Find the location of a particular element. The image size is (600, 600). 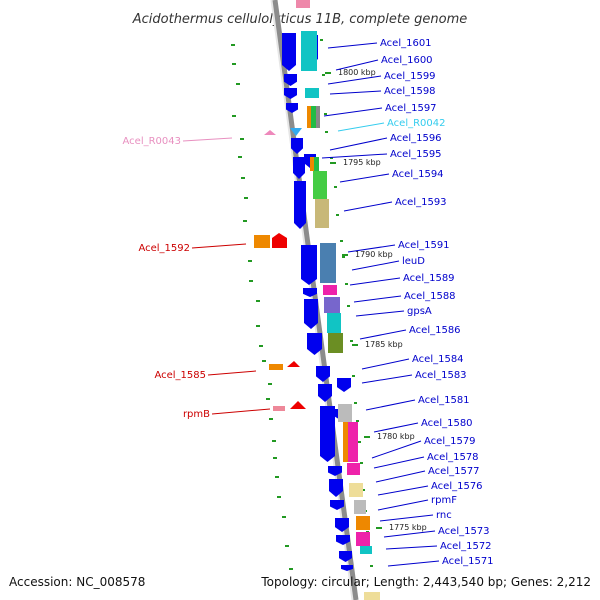

gene-label: rnc is located at coordinates (444, 515).